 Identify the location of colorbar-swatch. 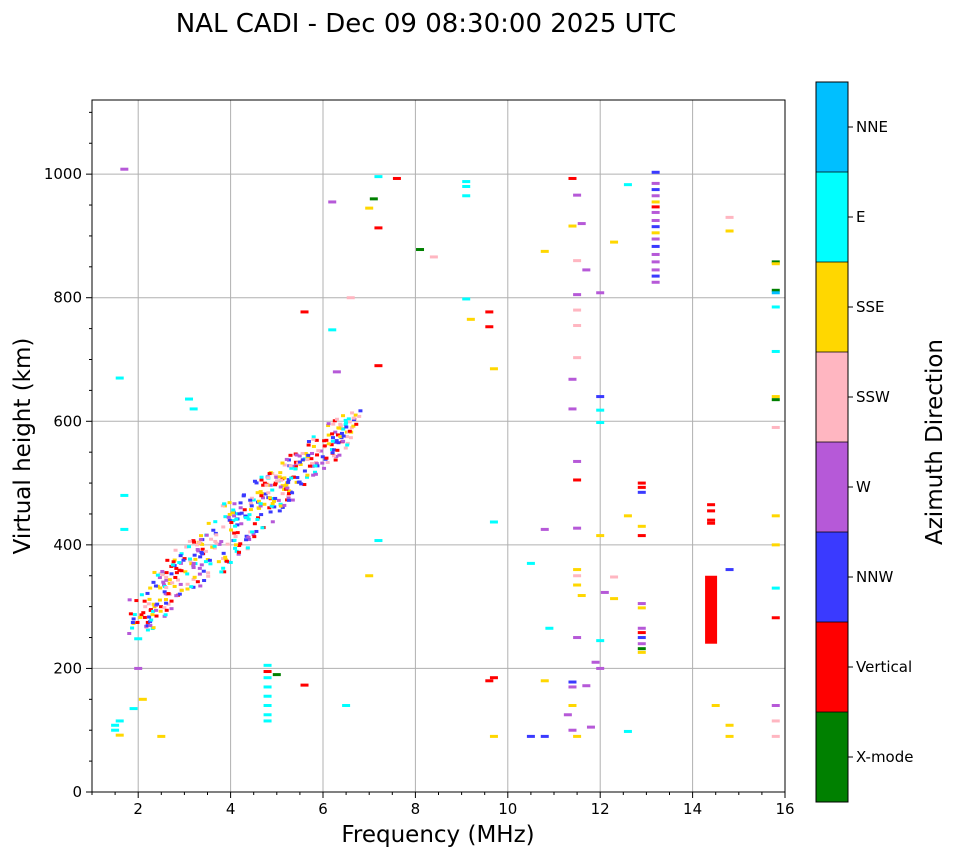
(832, 127).